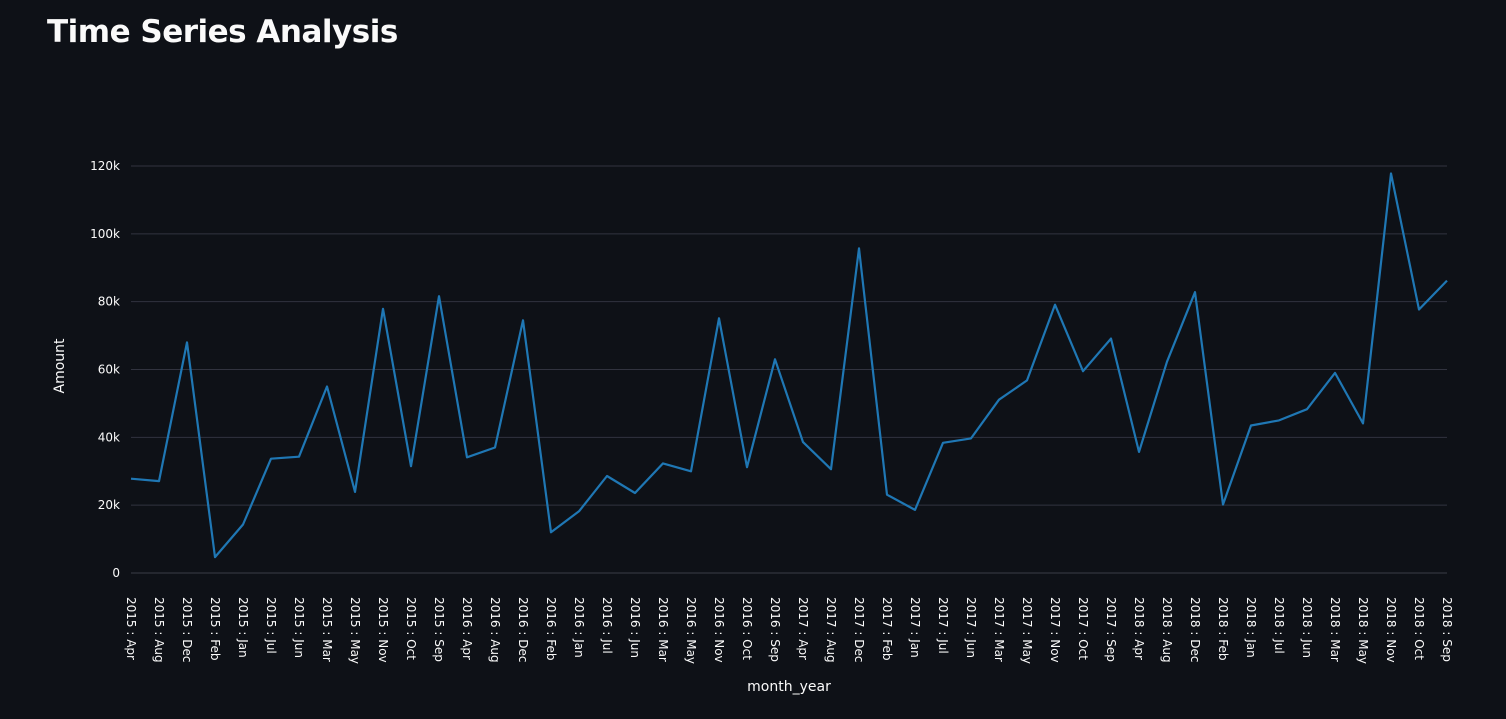  Describe the element at coordinates (1223, 628) in the screenshot. I see `x-tick-label: 2018 : Feb` at that location.